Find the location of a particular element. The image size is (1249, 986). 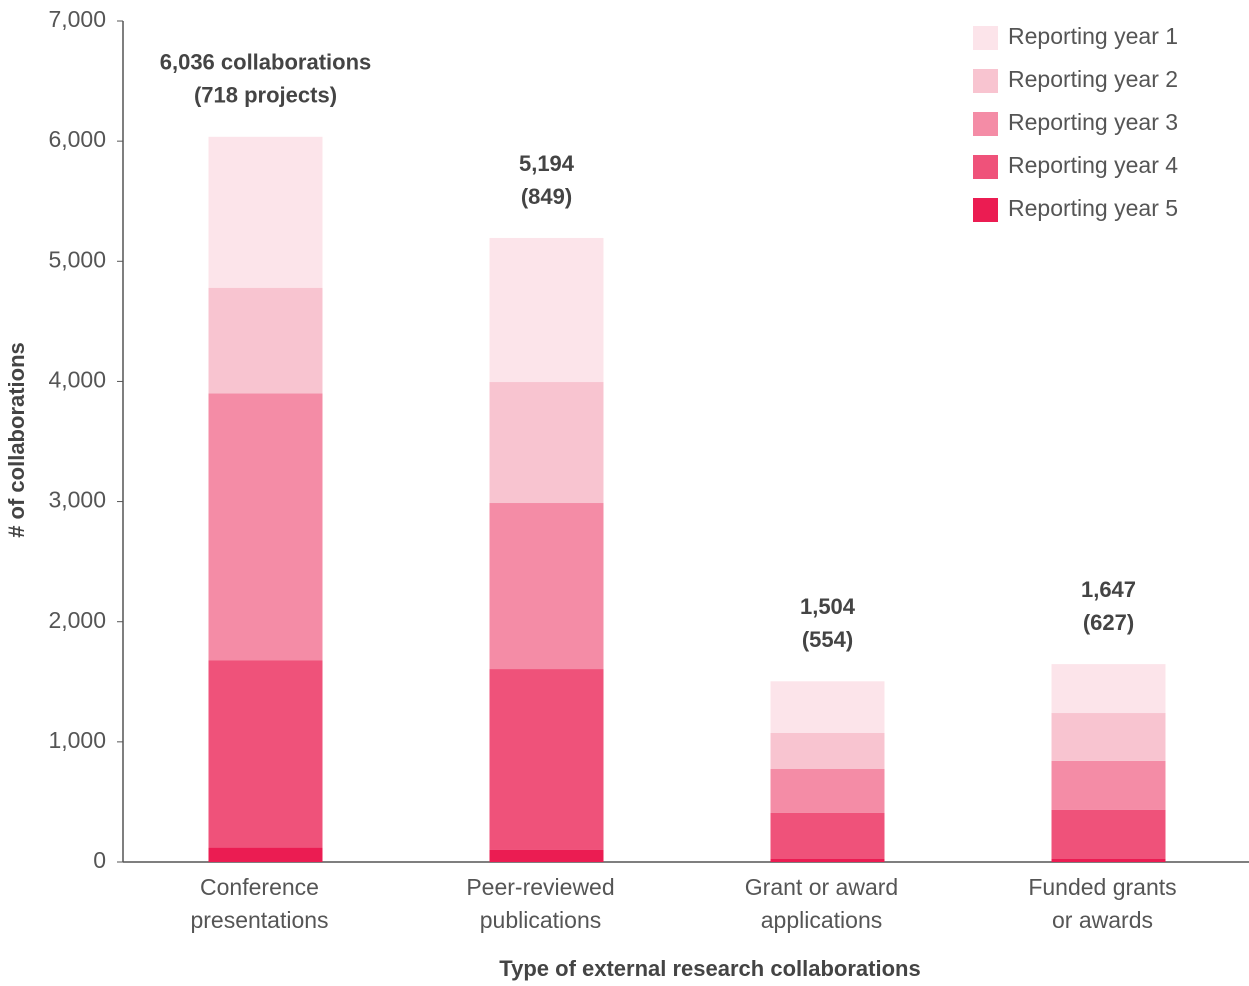

x-axis-title: Type of external research collaborations is located at coordinates (709, 968).